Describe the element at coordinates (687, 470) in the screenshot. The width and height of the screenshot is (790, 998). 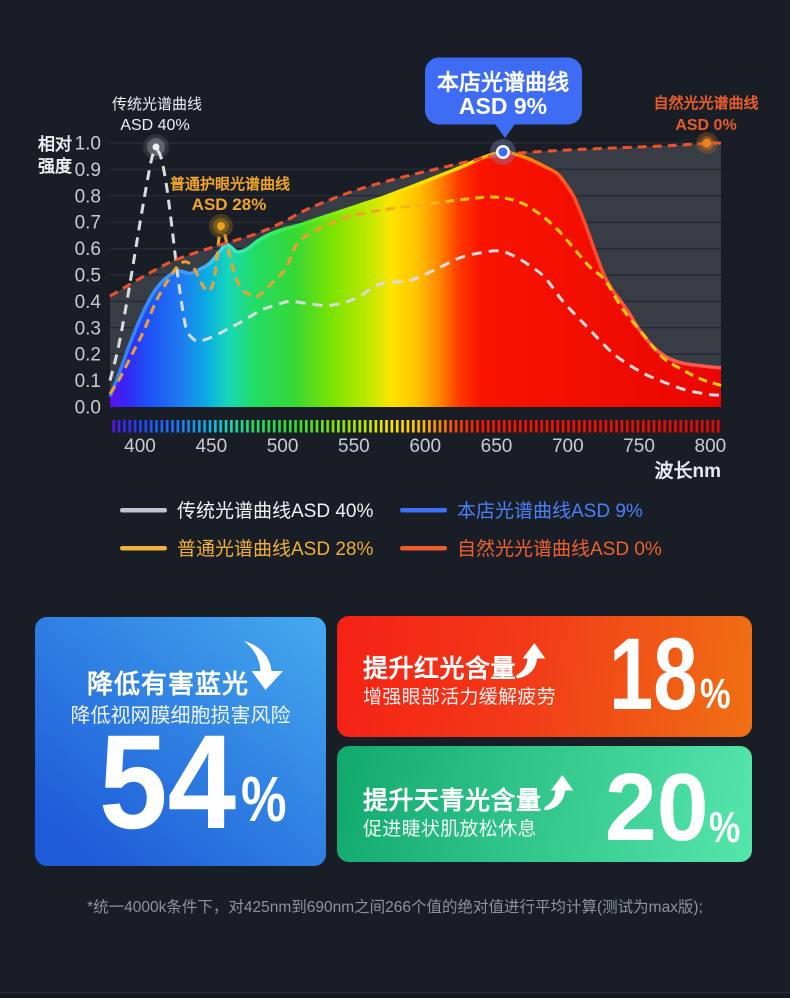
I see `svg-text: 波长nm` at that location.